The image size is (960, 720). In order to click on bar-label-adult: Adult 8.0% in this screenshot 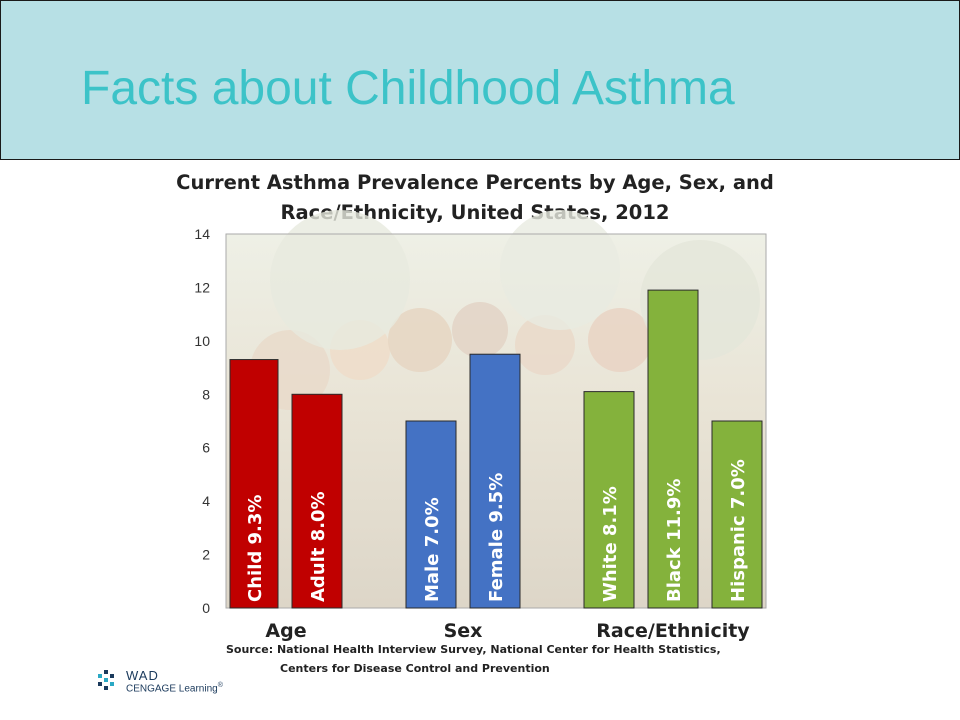, I will do `click(318, 546)`.